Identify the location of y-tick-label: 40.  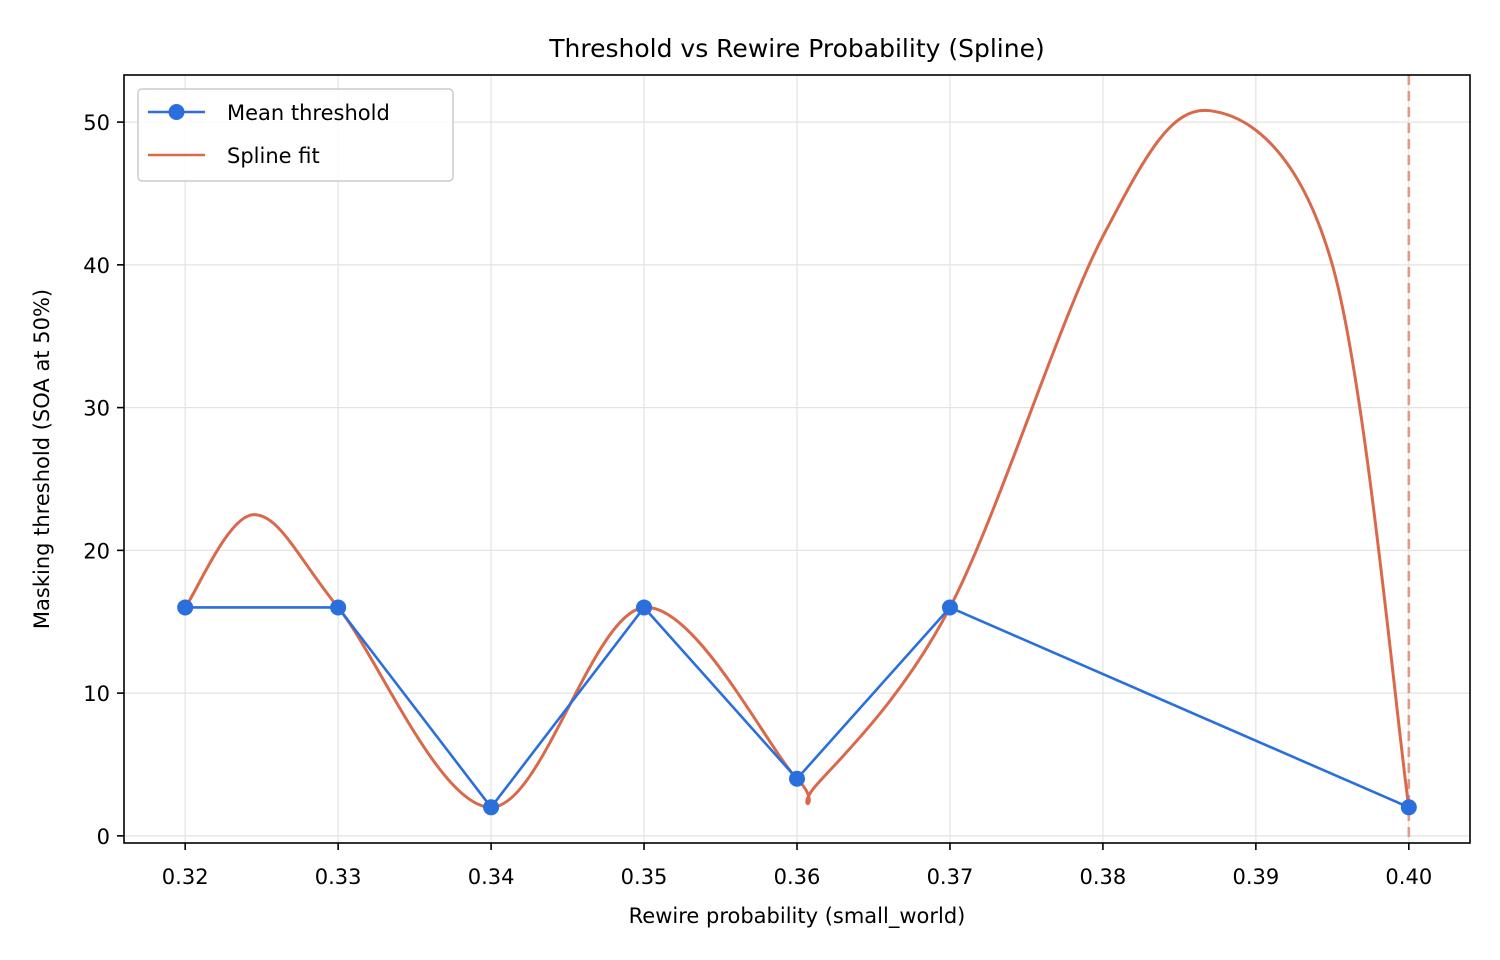
(96, 266).